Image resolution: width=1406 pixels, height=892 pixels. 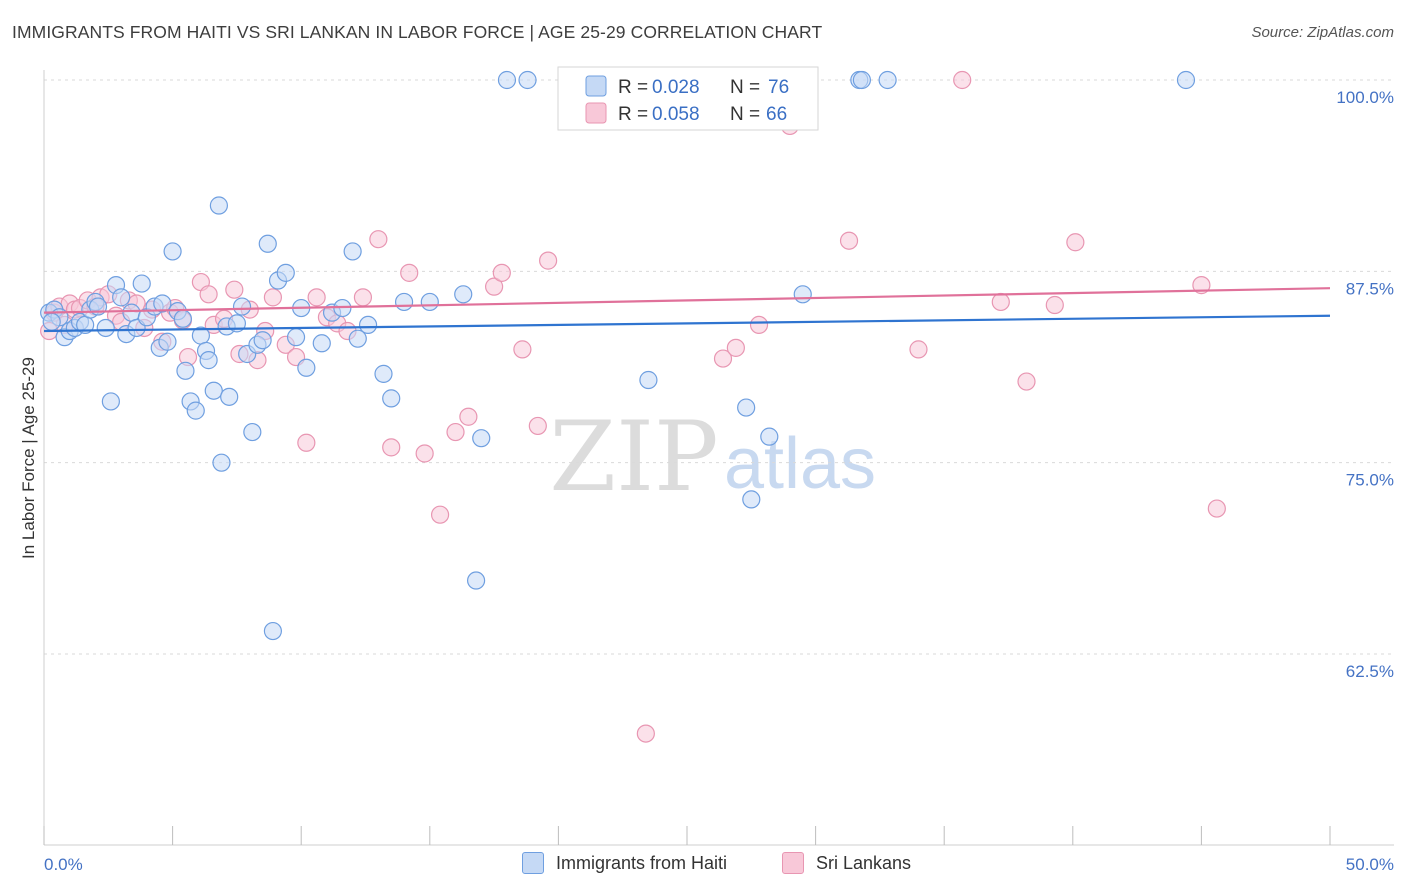 What do you see at coordinates (633, 457) in the screenshot?
I see `watermark-zip: ZIP` at bounding box center [633, 457].